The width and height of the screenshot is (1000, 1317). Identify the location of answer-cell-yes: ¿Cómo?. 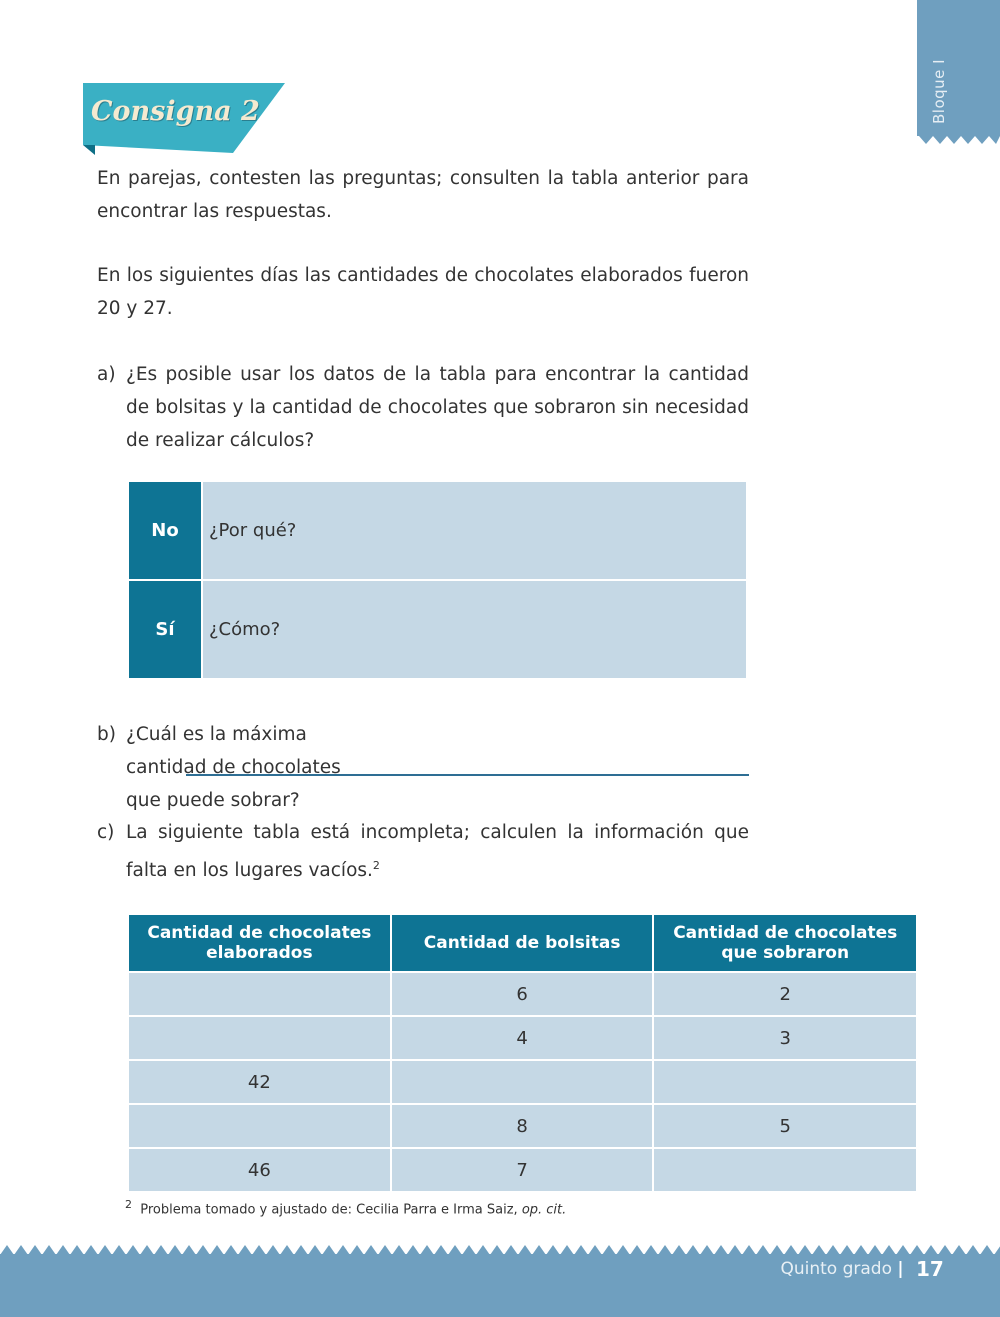
(474, 629).